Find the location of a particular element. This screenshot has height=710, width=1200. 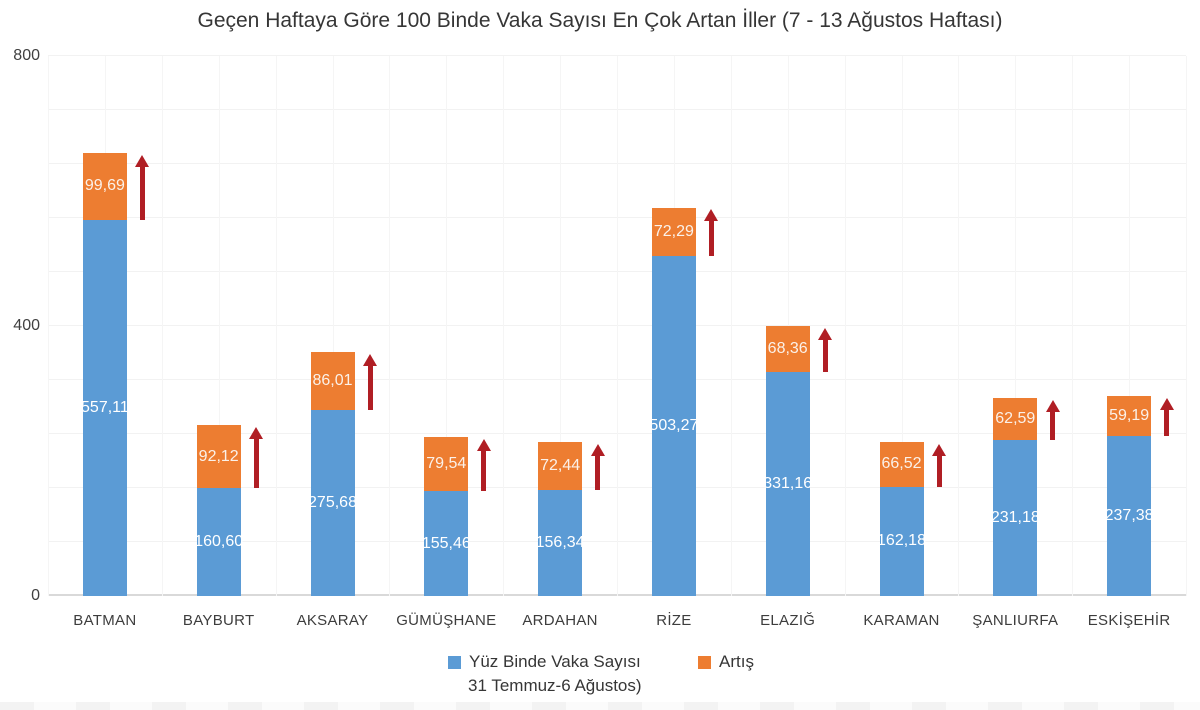

bar-vaka-bayburt is located at coordinates (218, 541).